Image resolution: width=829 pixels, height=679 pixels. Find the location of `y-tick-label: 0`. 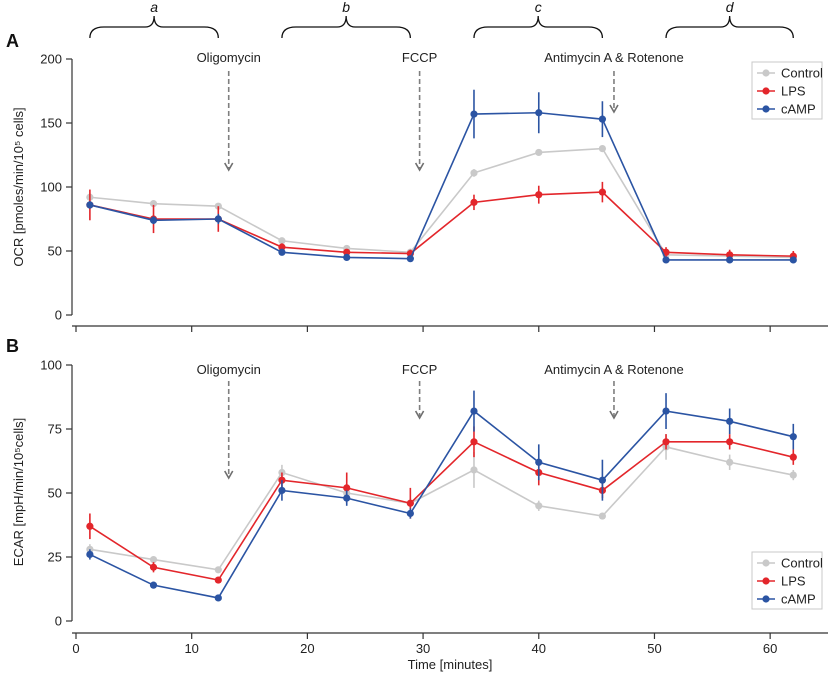

y-tick-label: 0 is located at coordinates (58, 621).